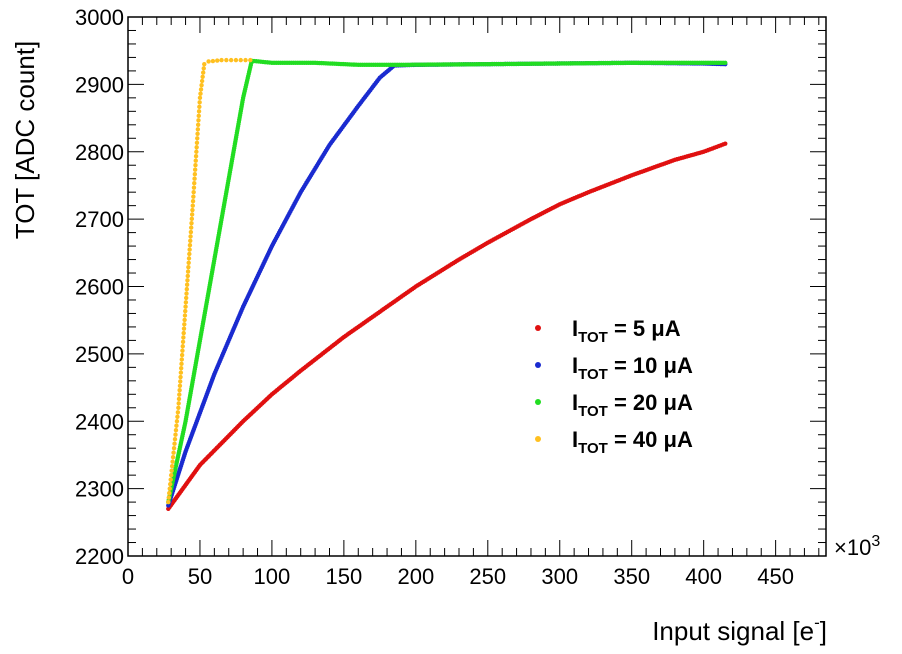 The height and width of the screenshot is (654, 902). I want to click on x-multiplier-label: ×10³, so click(857, 546).